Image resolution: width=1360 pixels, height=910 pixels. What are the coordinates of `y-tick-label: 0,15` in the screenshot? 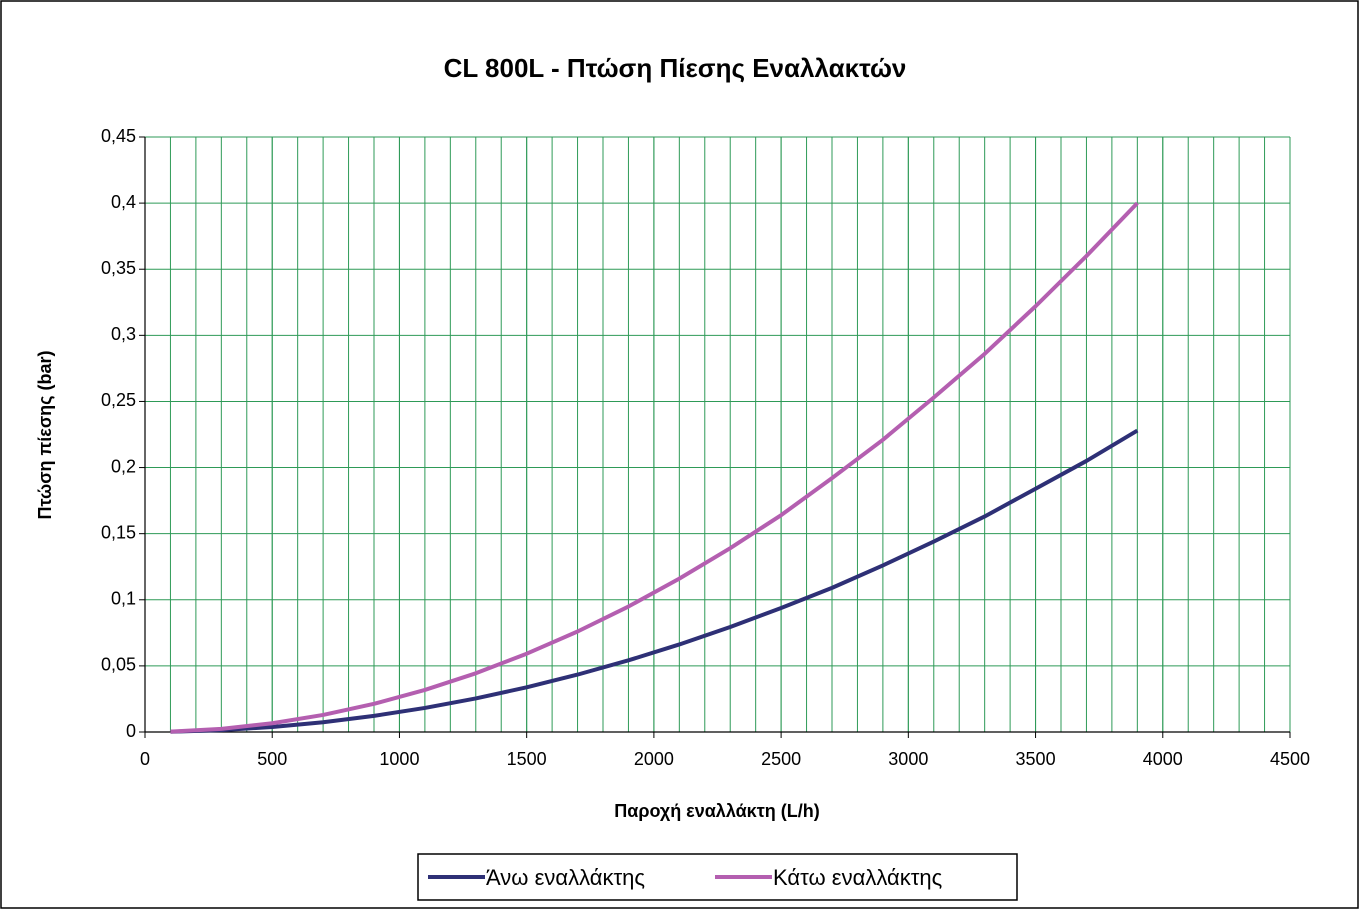 It's located at (118, 532).